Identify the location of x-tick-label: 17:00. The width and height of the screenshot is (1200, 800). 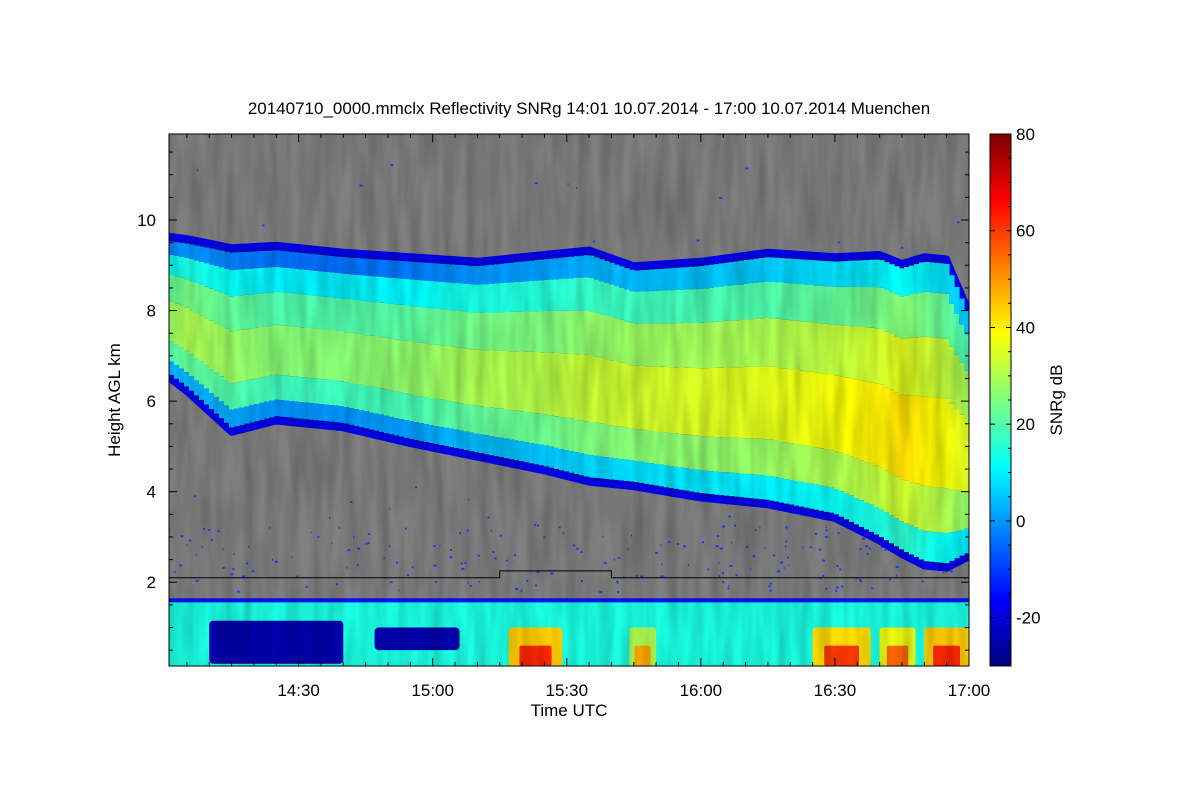
(969, 690).